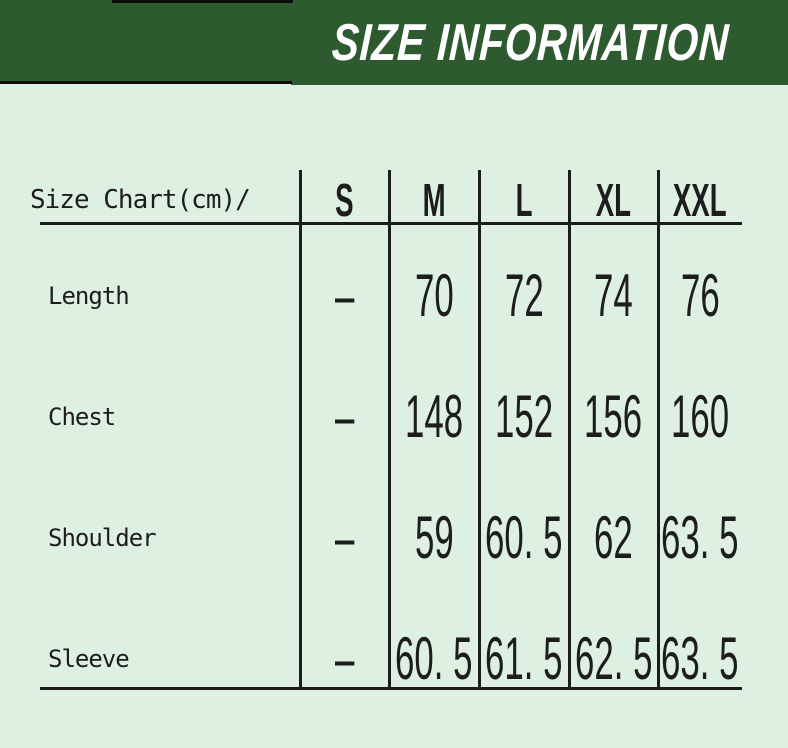 The height and width of the screenshot is (748, 788). Describe the element at coordinates (613, 537) in the screenshot. I see `size-value-cell: 62` at that location.